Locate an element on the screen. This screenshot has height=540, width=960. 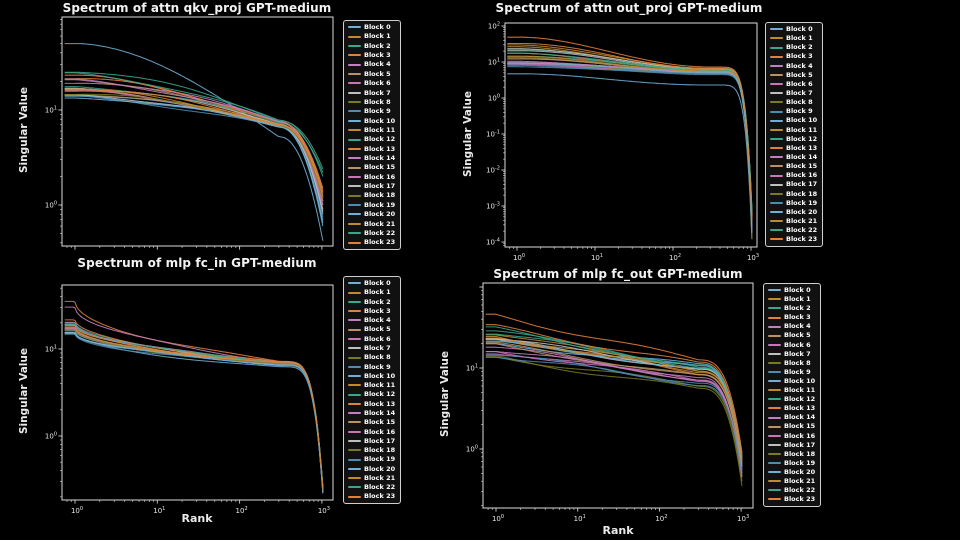
legend-item: Block 5 is located at coordinates (371, 329).